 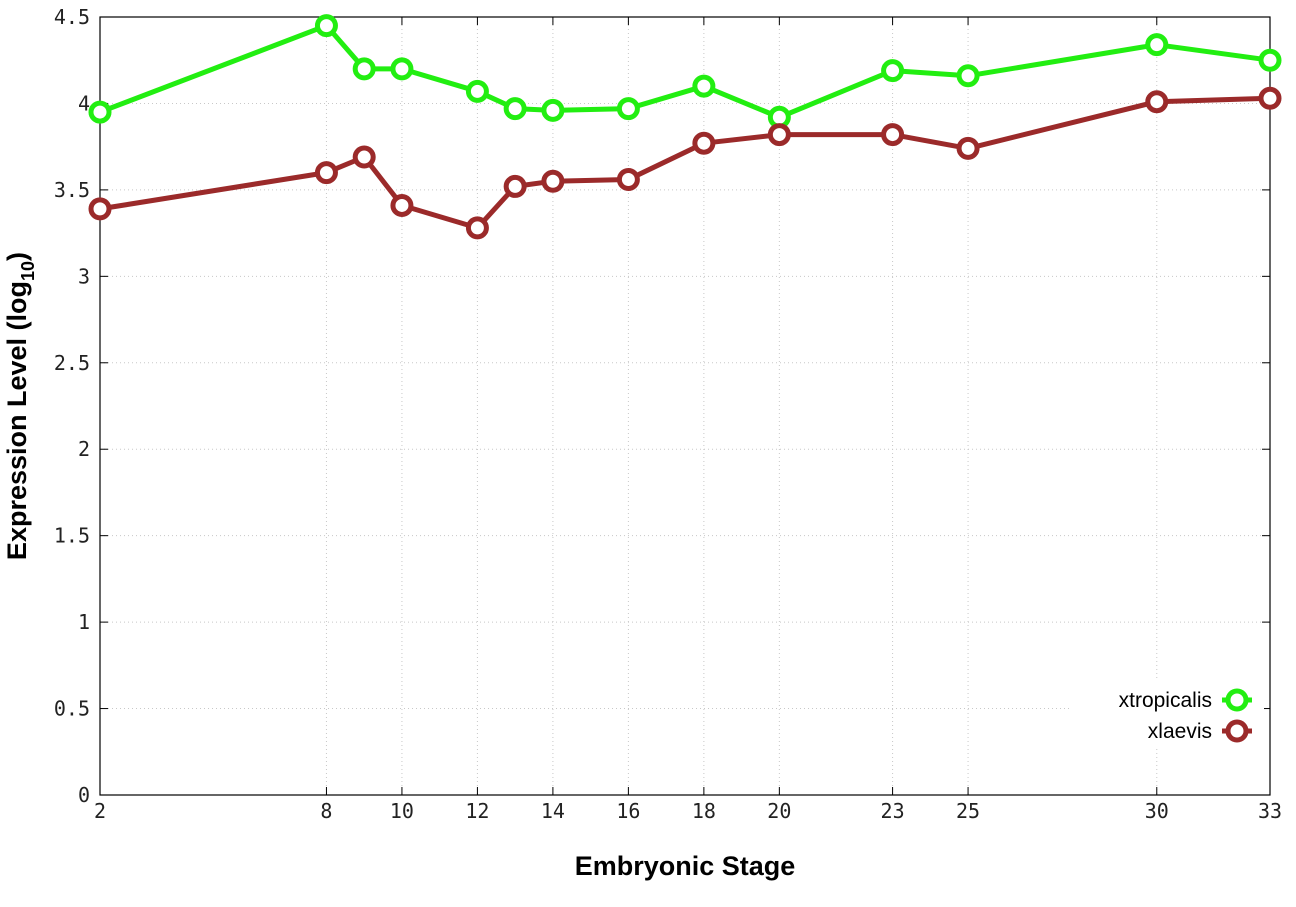 I want to click on series-line, so click(x=685, y=163).